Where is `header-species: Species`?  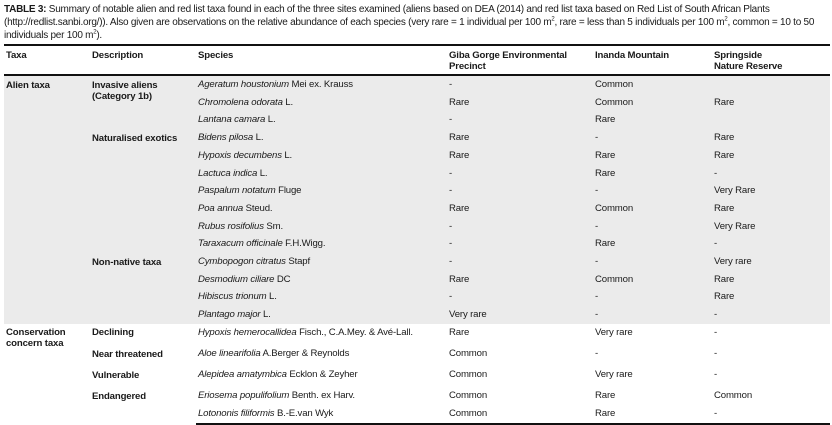
header-species: Species is located at coordinates (321, 60).